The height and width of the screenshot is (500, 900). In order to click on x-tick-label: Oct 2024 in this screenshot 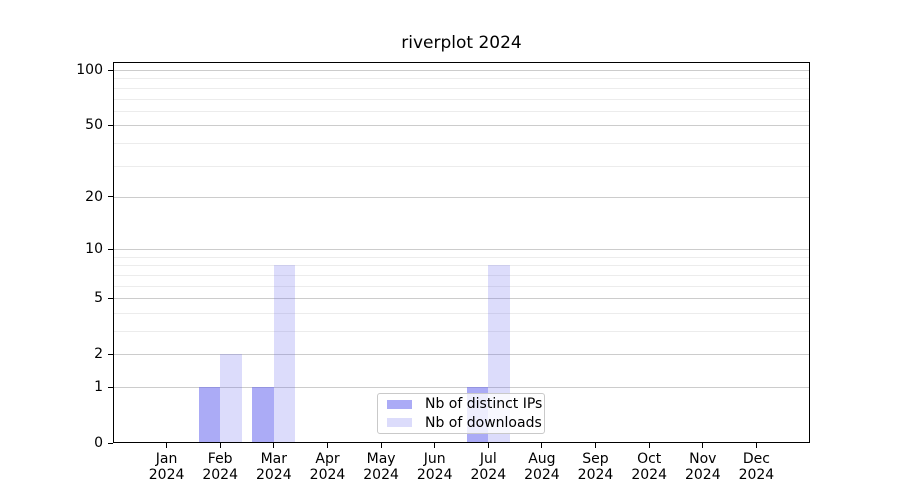, I will do `click(649, 467)`.